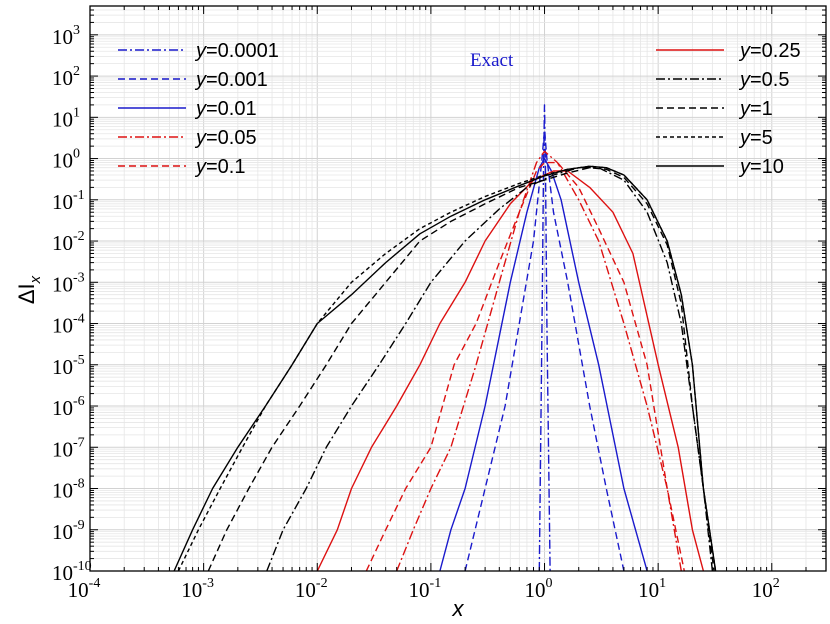  What do you see at coordinates (79, 360) in the screenshot?
I see `y-tick-exponent: -5` at bounding box center [79, 360].